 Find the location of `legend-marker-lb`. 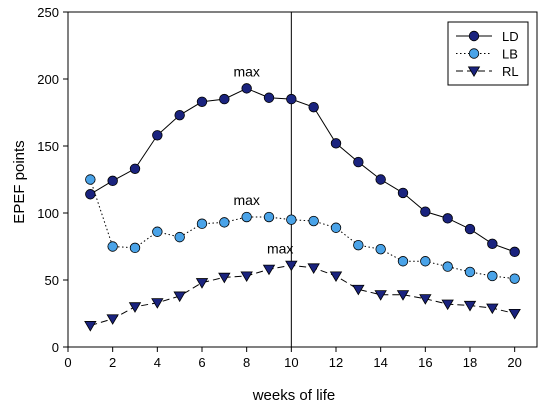

legend-marker-lb is located at coordinates (474, 53).